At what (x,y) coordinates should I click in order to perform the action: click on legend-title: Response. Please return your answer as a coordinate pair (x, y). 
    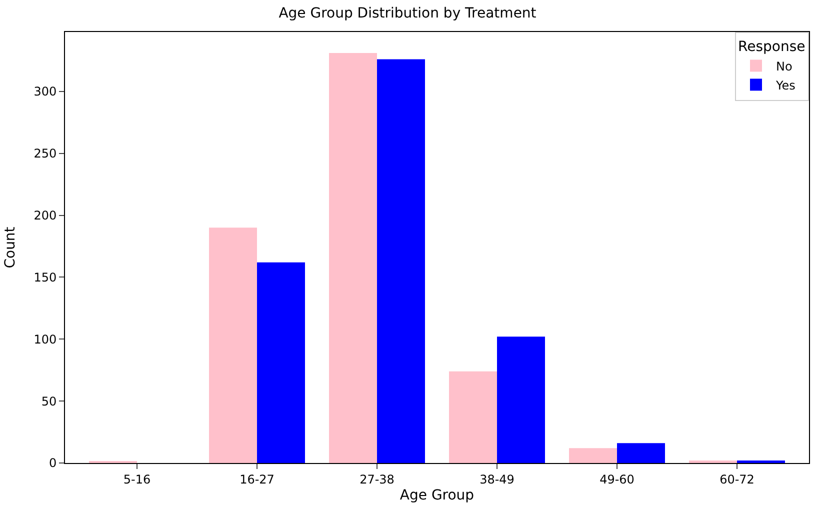
    Looking at the image, I should click on (772, 47).